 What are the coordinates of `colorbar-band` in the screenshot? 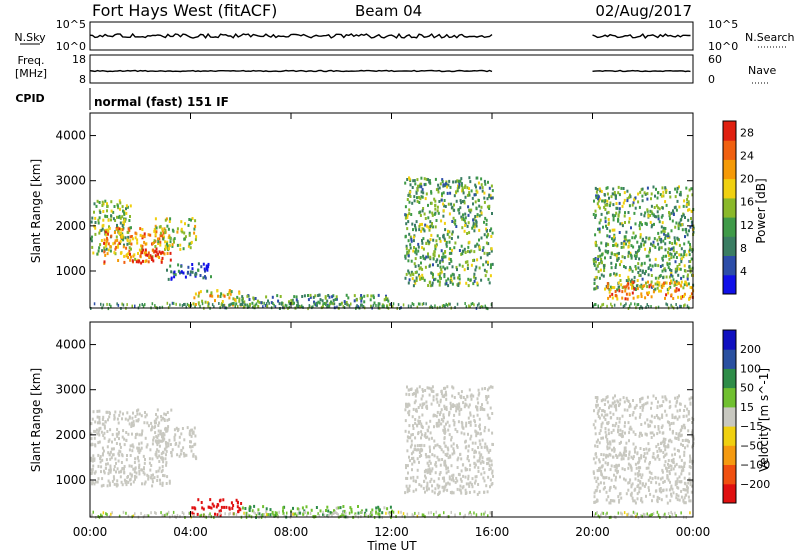 It's located at (729, 265).